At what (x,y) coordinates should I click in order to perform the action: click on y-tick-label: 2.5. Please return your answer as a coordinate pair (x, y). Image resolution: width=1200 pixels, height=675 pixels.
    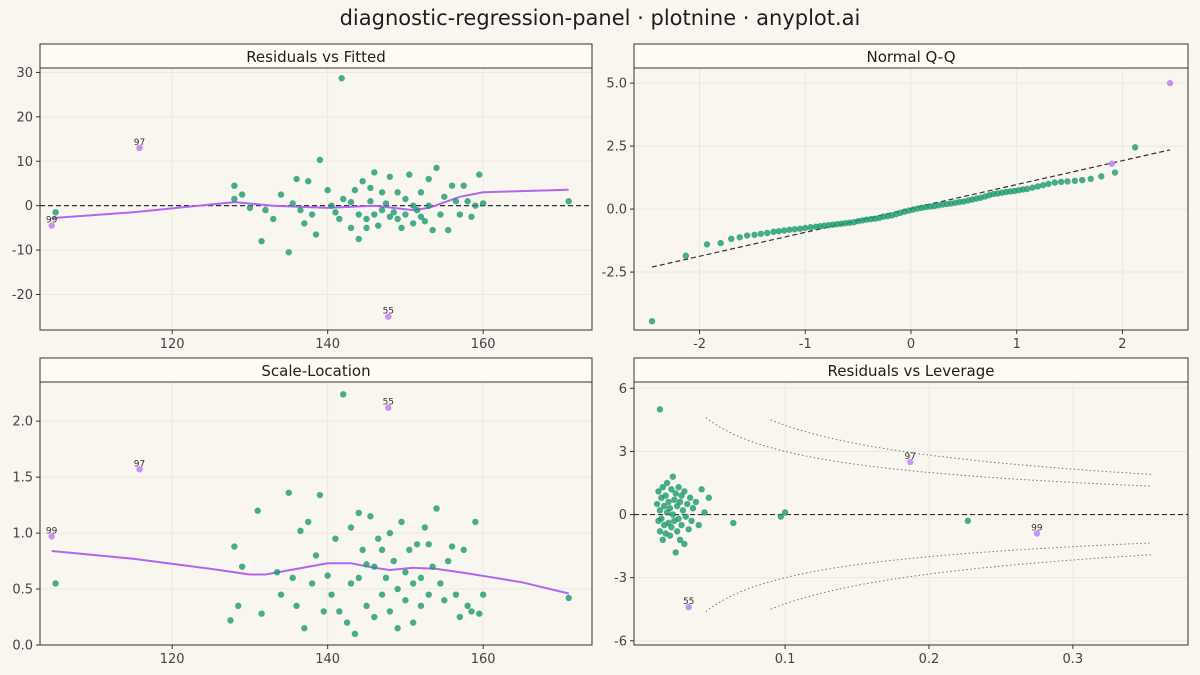
    Looking at the image, I should click on (616, 147).